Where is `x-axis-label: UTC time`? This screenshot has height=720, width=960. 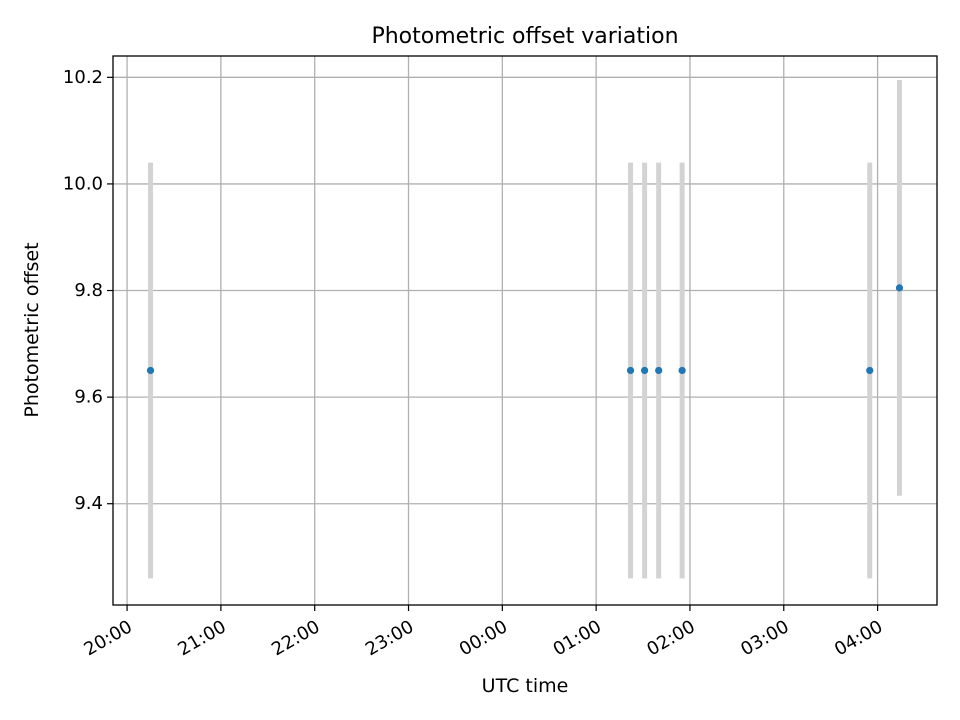 x-axis-label: UTC time is located at coordinates (525, 686).